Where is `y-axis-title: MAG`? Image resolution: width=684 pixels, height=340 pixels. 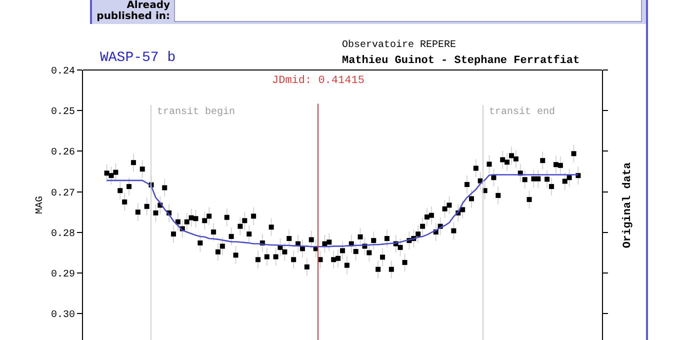 y-axis-title: MAG is located at coordinates (40, 205).